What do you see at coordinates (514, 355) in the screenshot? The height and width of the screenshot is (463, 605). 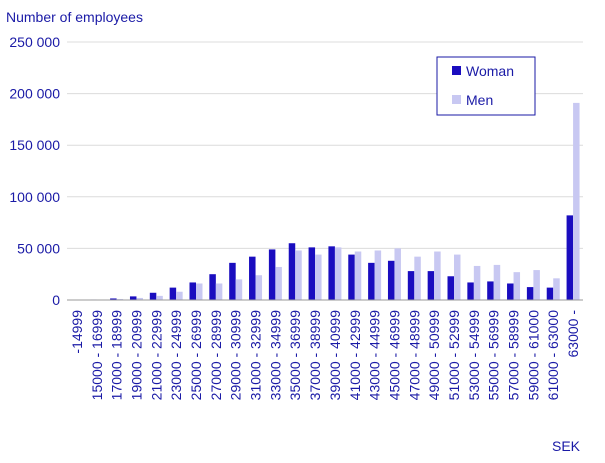 I see `x-tick-label: 57000 - 58999` at bounding box center [514, 355].